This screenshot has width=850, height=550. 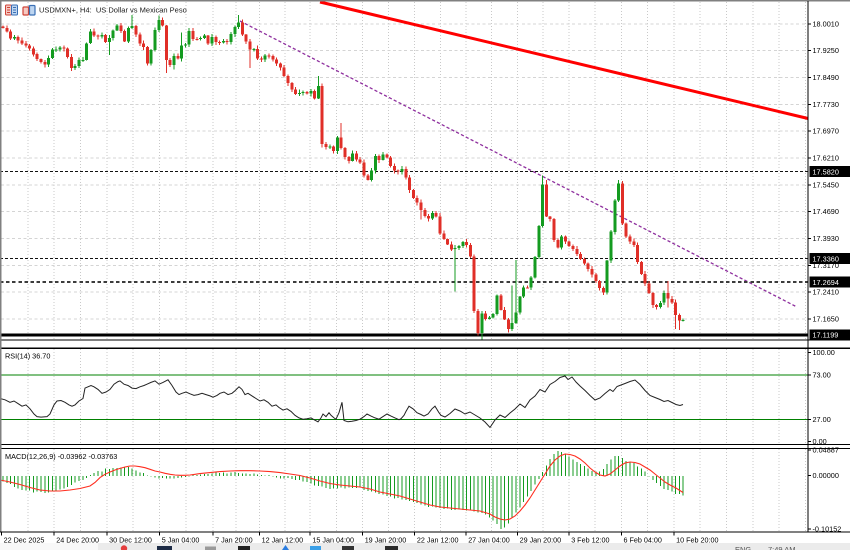 What do you see at coordinates (826, 211) in the screenshot?
I see `svg-text: 17.4690` at bounding box center [826, 211].